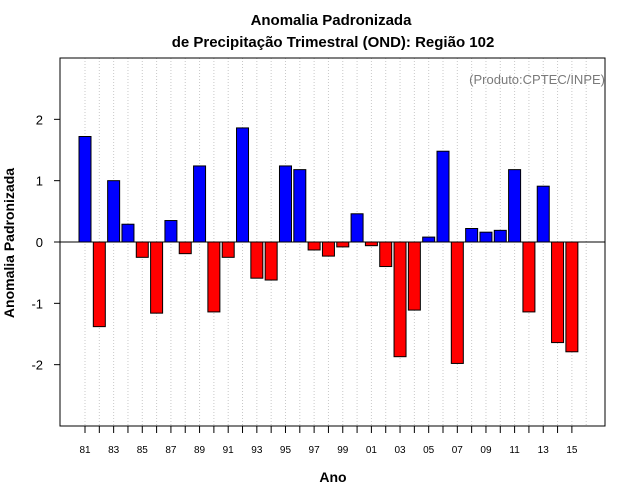 This screenshot has width=640, height=500. I want to click on x-tick-label: 07, so click(458, 450).